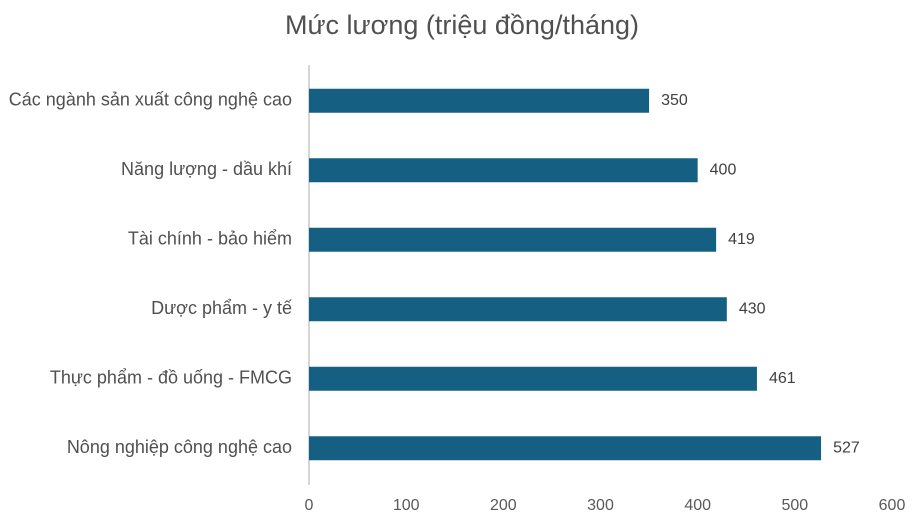 This screenshot has height=526, width=924. I want to click on x-tick-label: 500, so click(794, 505).